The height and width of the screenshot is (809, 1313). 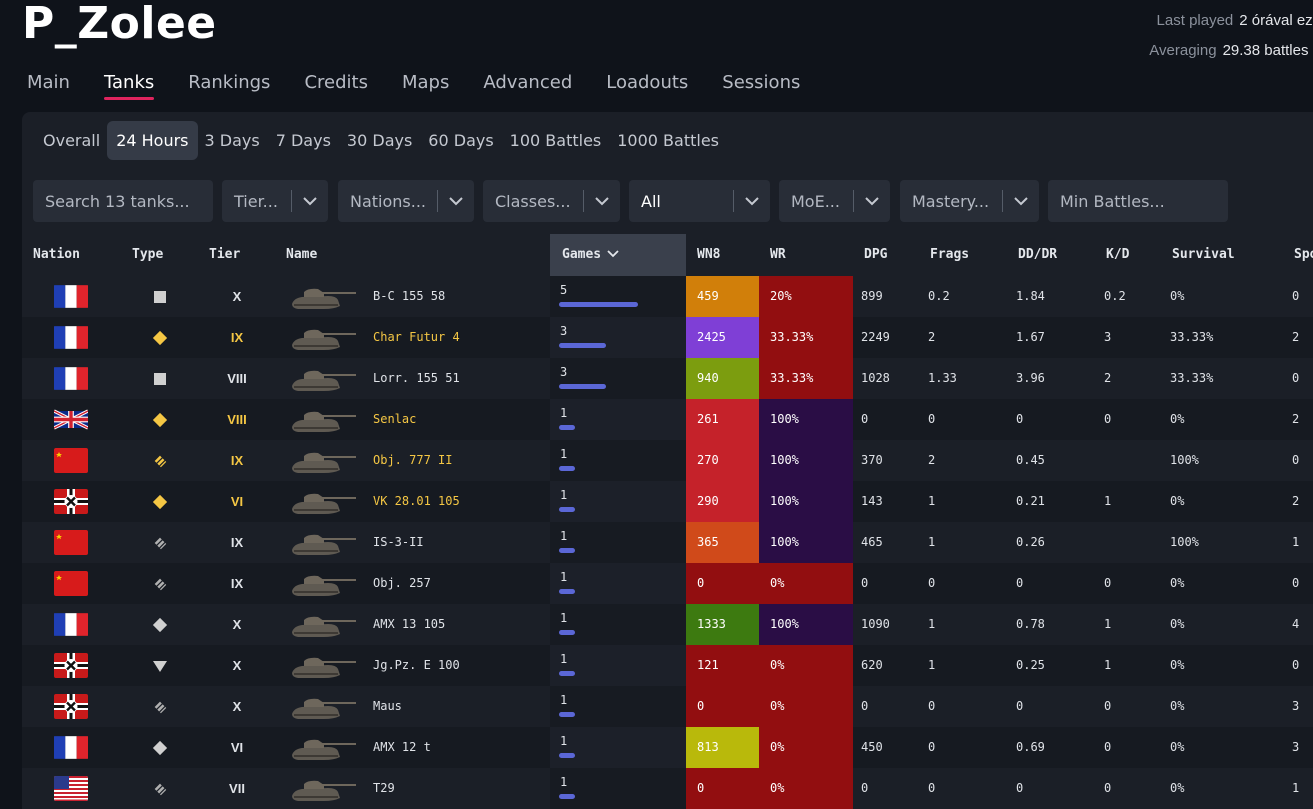 I want to click on winrate-cell: 100%, so click(x=806, y=624).